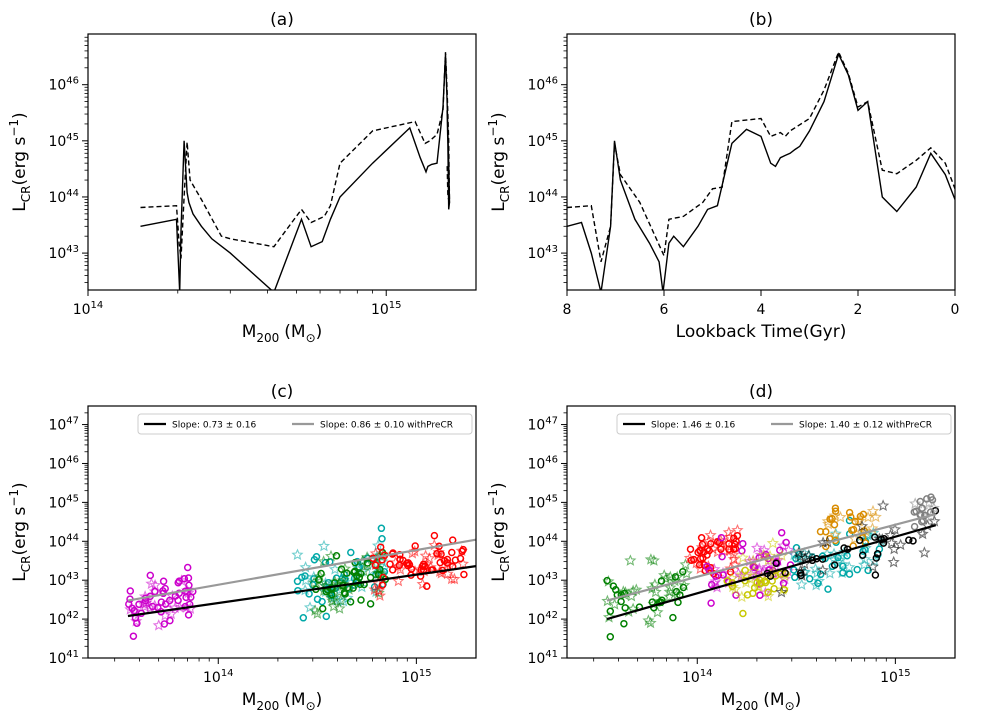  I want to click on x-tick-label: 8, so click(567, 310).